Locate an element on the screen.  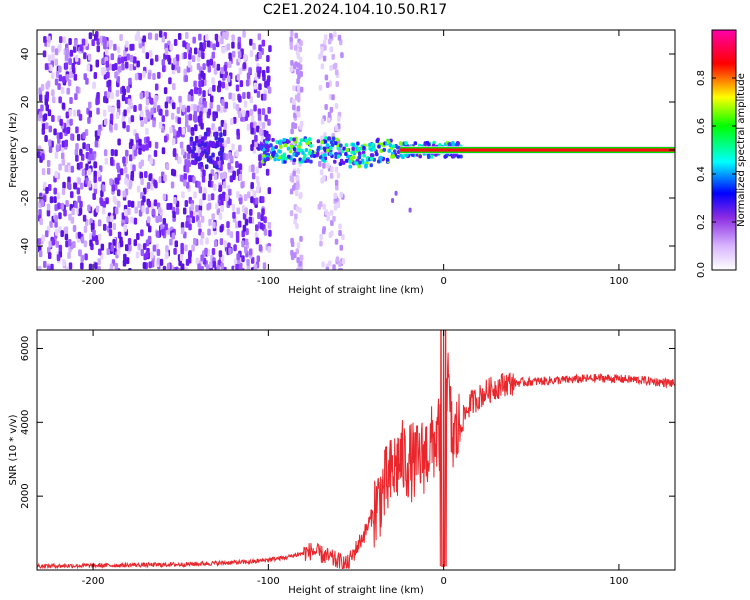
colorbar-tick-label: 0.4 is located at coordinates (701, 174).